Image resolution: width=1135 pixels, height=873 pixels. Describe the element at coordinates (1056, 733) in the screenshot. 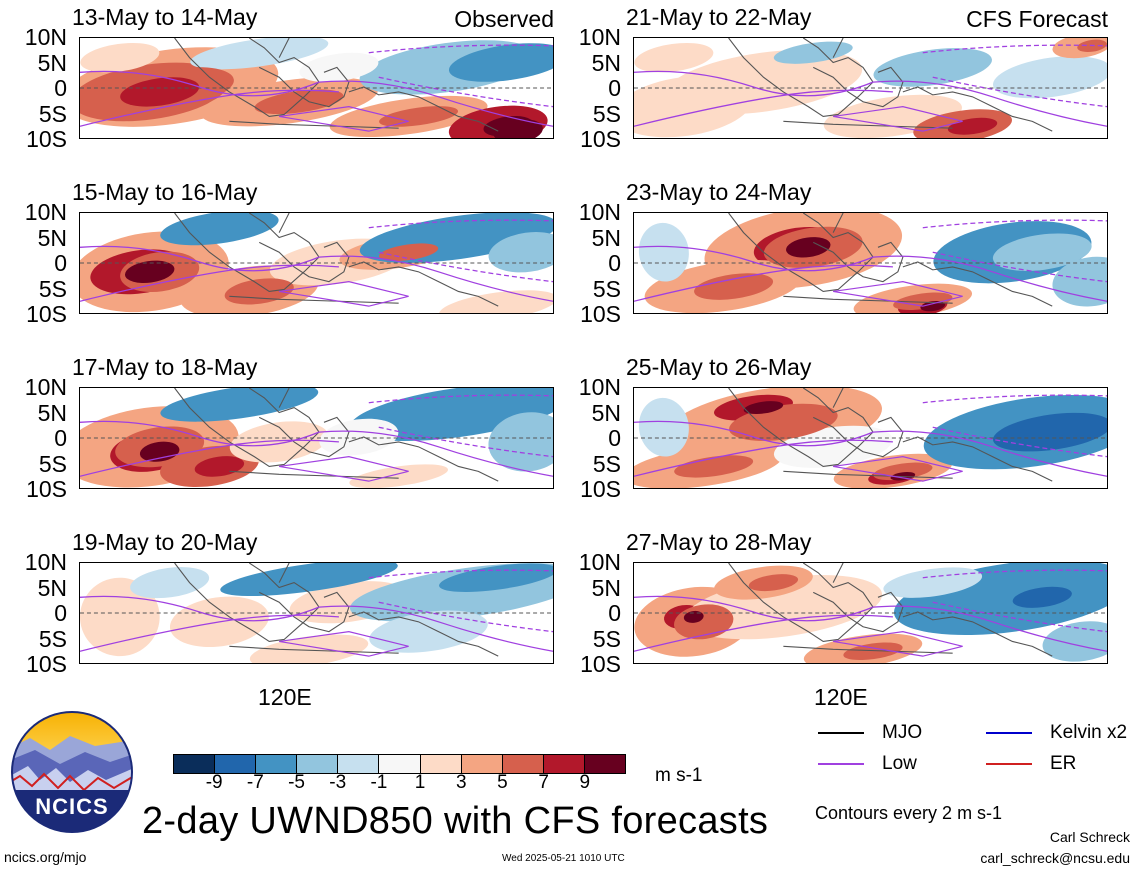

I see `legend-item-kelvin: Kelvin x2` at that location.